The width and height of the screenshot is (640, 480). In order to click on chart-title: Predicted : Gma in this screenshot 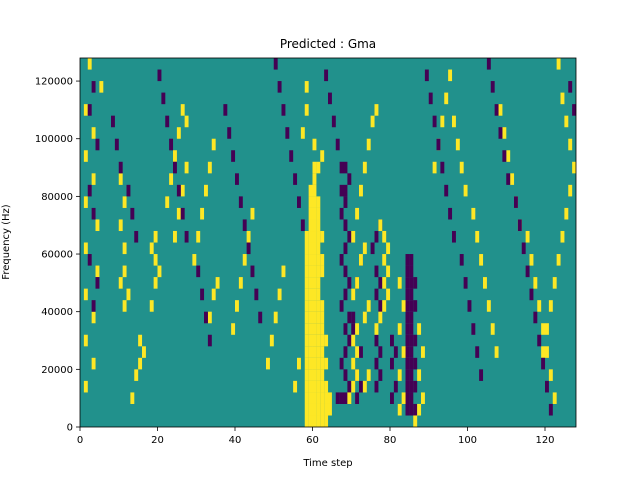, I will do `click(328, 44)`.